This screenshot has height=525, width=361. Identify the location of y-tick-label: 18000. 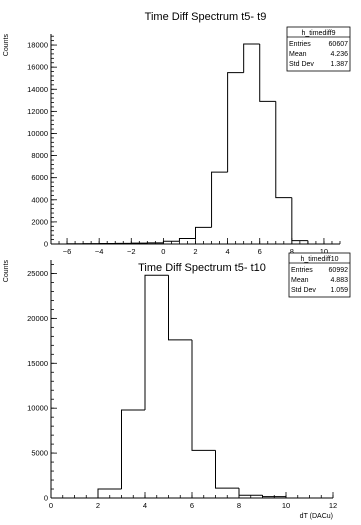
(37, 45).